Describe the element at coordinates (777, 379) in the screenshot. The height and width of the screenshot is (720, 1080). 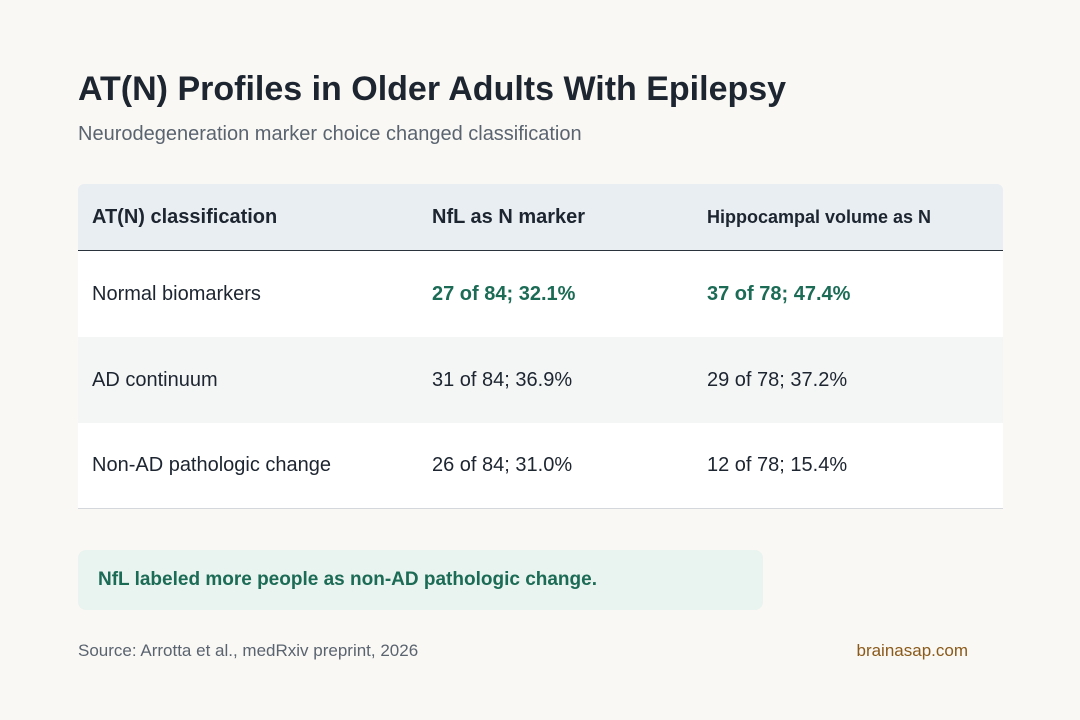
I see `hippocampal-value: 29 of 78; 37.2%` at that location.